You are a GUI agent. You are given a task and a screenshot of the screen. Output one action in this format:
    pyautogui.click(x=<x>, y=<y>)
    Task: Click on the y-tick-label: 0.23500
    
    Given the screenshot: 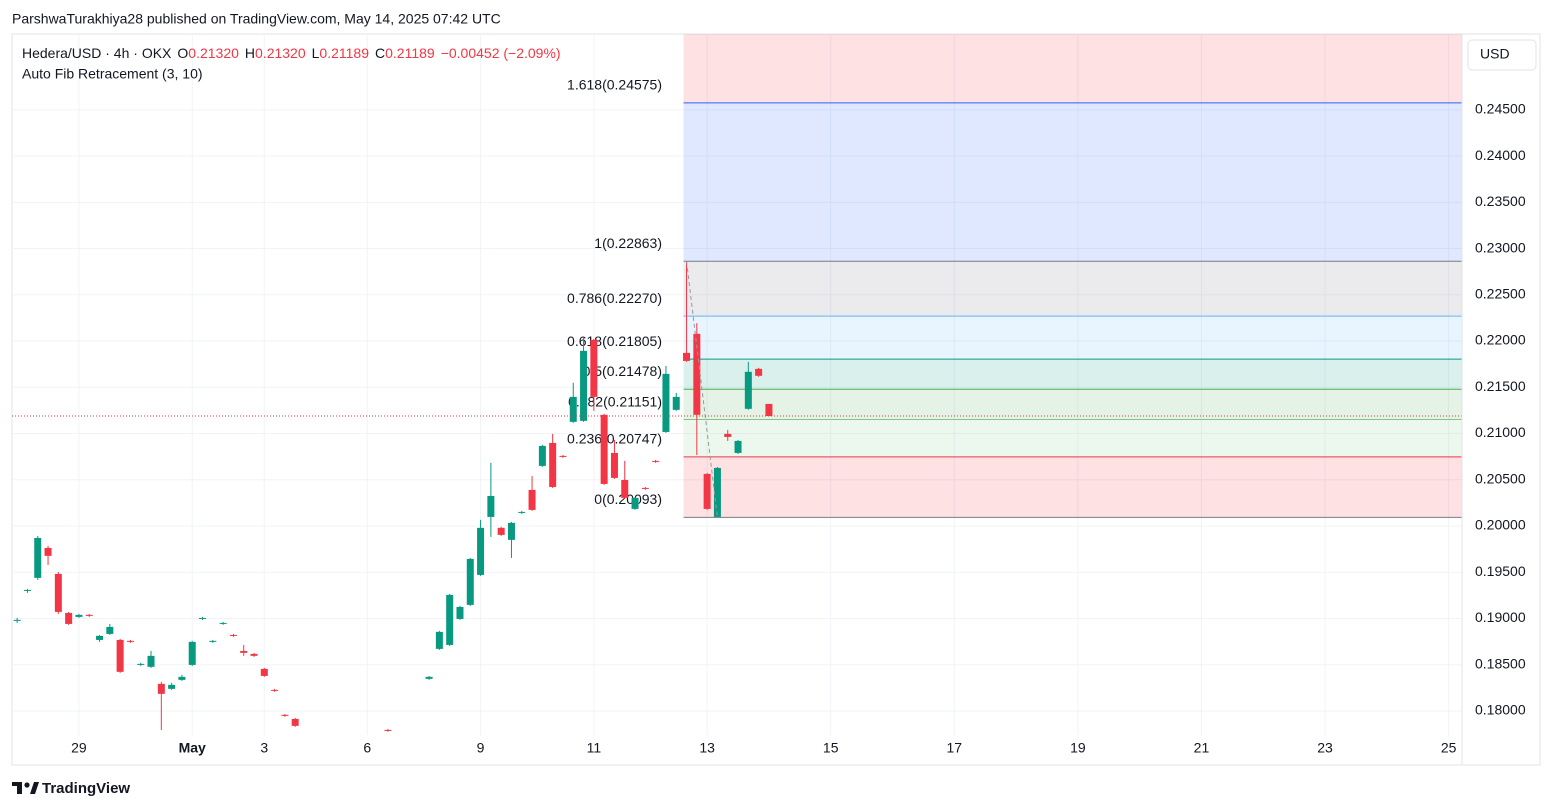 What is the action you would take?
    pyautogui.click(x=1500, y=201)
    